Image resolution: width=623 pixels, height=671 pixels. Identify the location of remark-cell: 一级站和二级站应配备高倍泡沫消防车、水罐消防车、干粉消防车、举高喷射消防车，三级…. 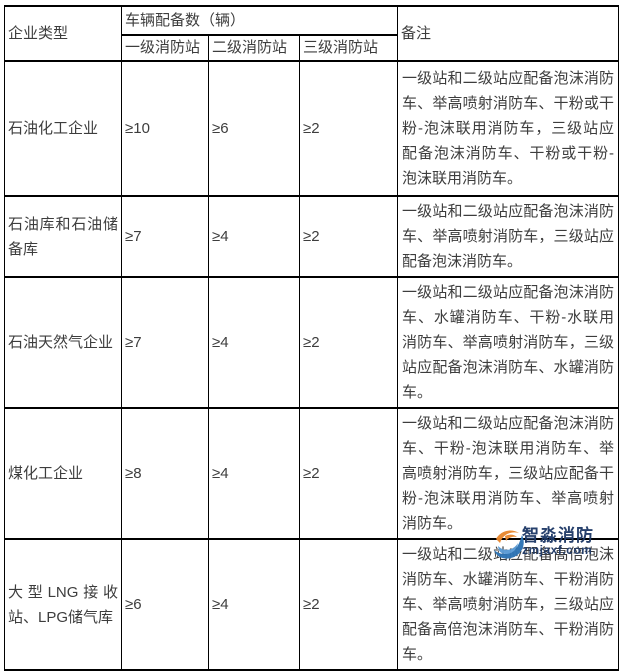
(508, 604).